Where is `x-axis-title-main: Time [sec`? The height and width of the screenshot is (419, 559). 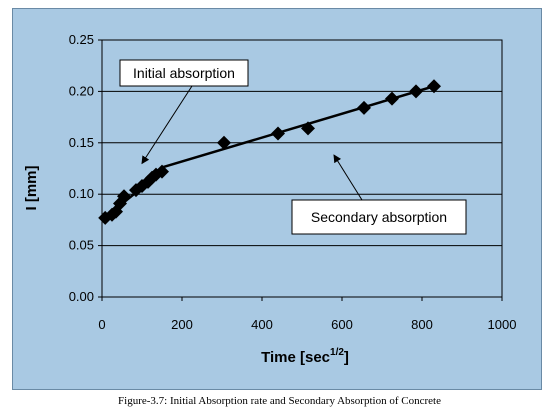
x-axis-title-main: Time [sec is located at coordinates (295, 357).